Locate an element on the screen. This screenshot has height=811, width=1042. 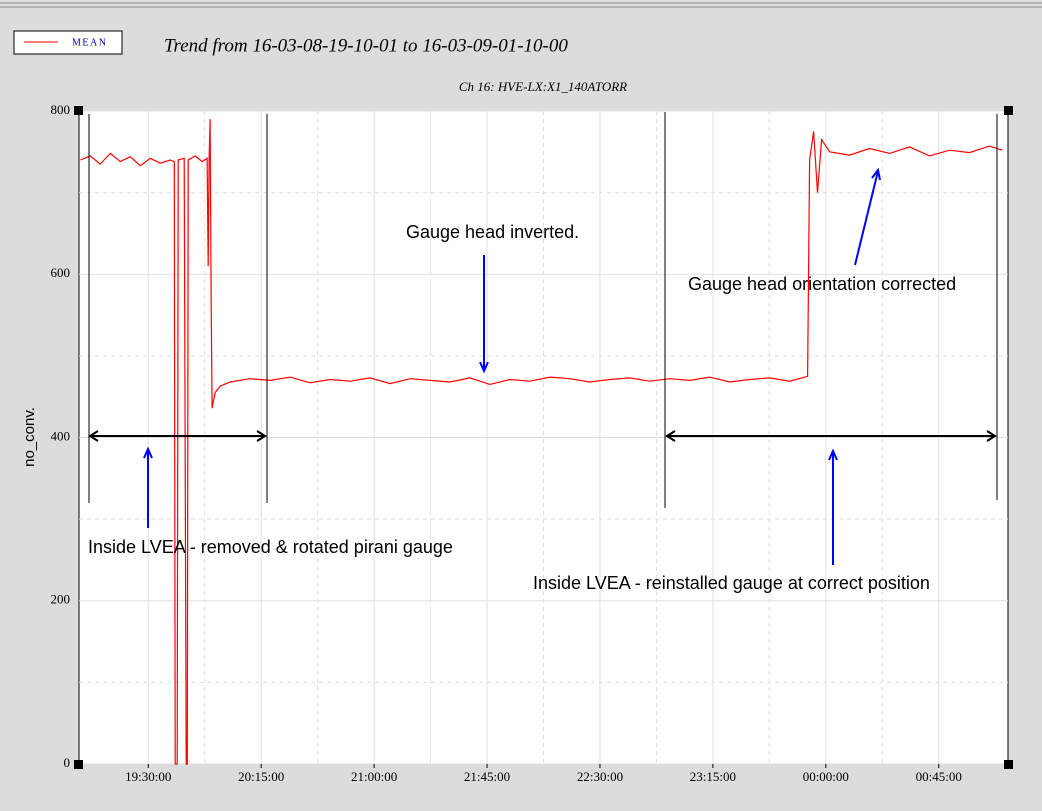
annotation: Gauge head inverted. is located at coordinates (492, 232).